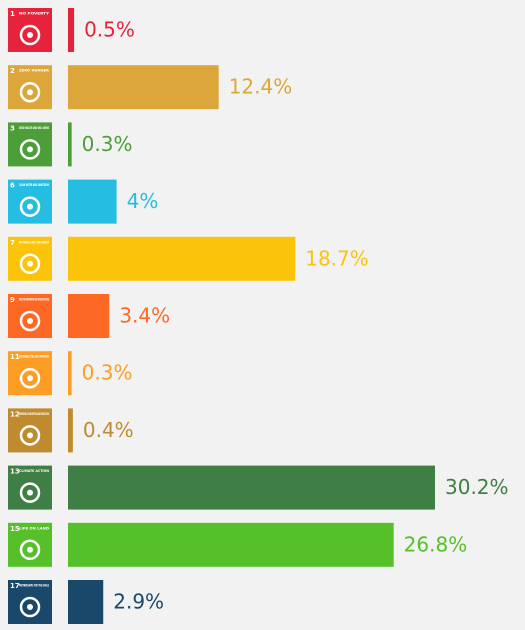  Describe the element at coordinates (34, 242) in the screenshot. I see `goal-label: AFFORDABLE AND CLEAN ENERGY` at that location.